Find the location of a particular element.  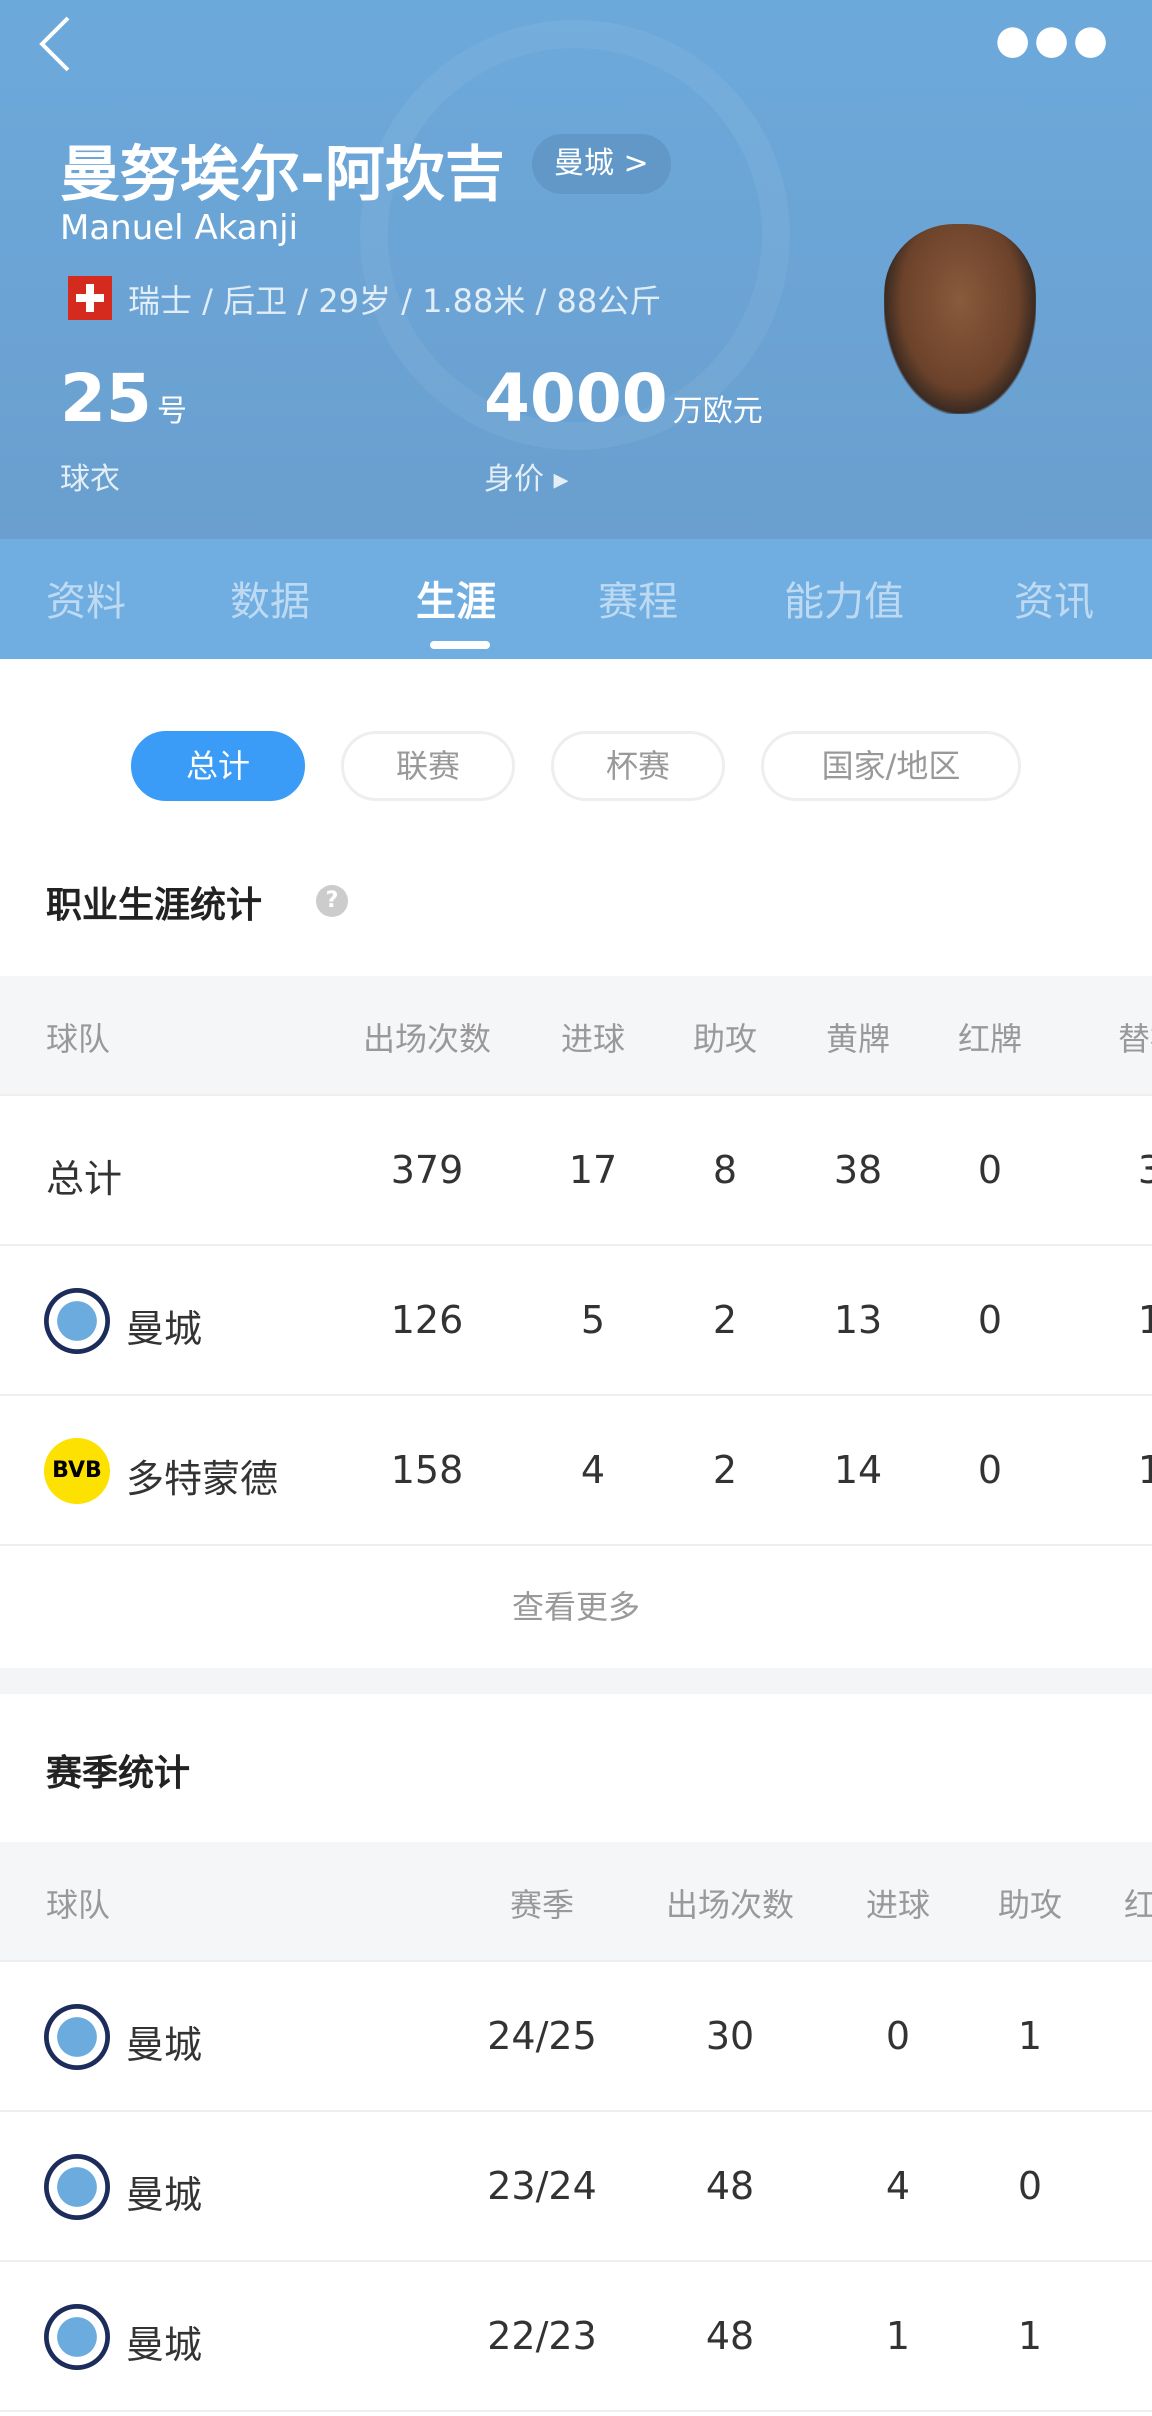

shirt-number: 25 号 is located at coordinates (123, 398).